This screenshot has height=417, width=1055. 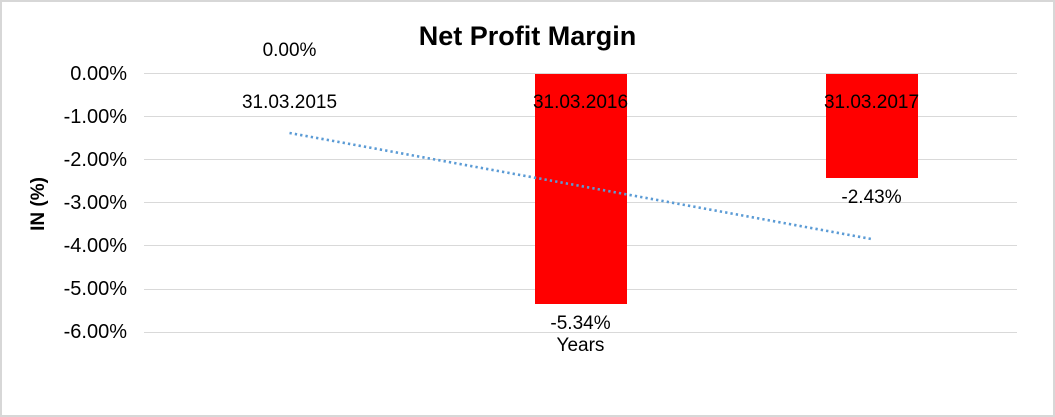 What do you see at coordinates (289, 102) in the screenshot?
I see `category-label: 31.03.2015` at bounding box center [289, 102].